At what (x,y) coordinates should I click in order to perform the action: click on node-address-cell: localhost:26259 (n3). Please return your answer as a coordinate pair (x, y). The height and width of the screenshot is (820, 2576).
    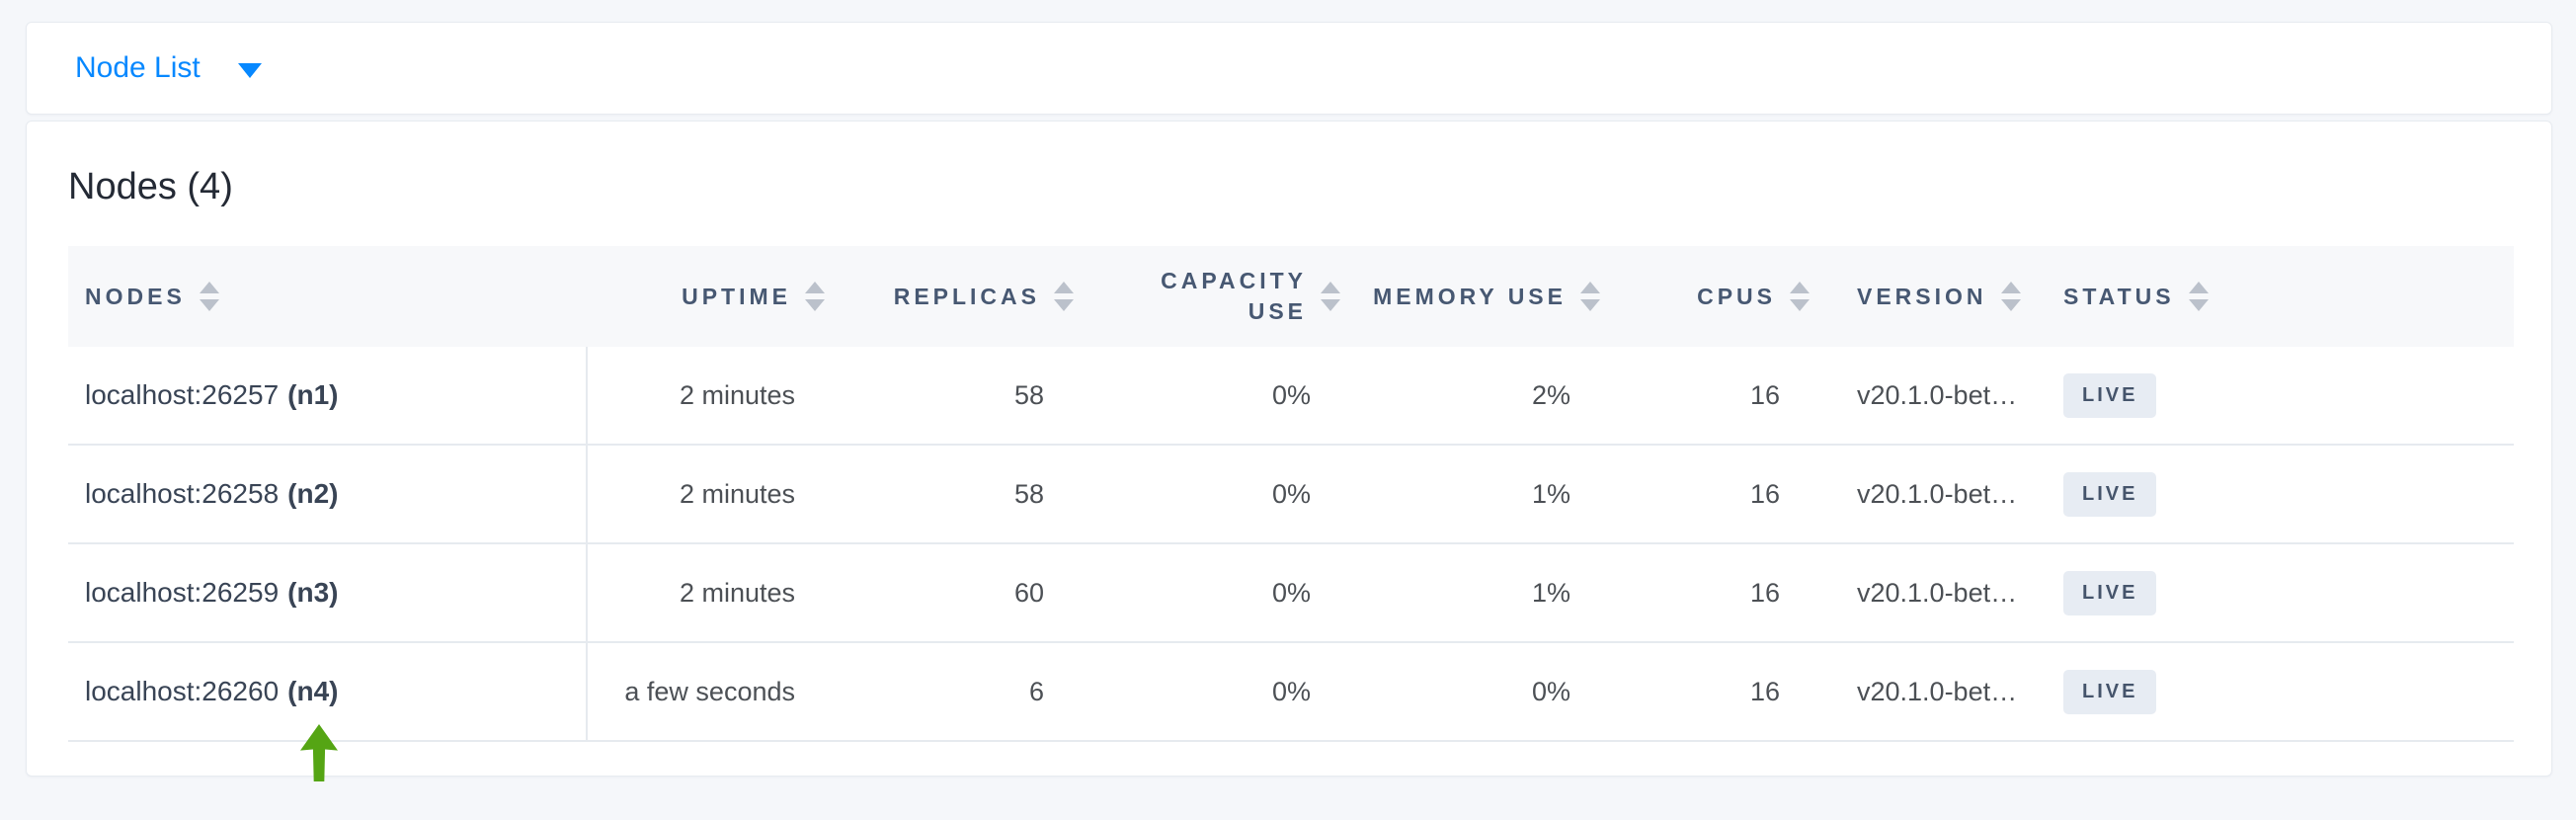
    Looking at the image, I should click on (327, 593).